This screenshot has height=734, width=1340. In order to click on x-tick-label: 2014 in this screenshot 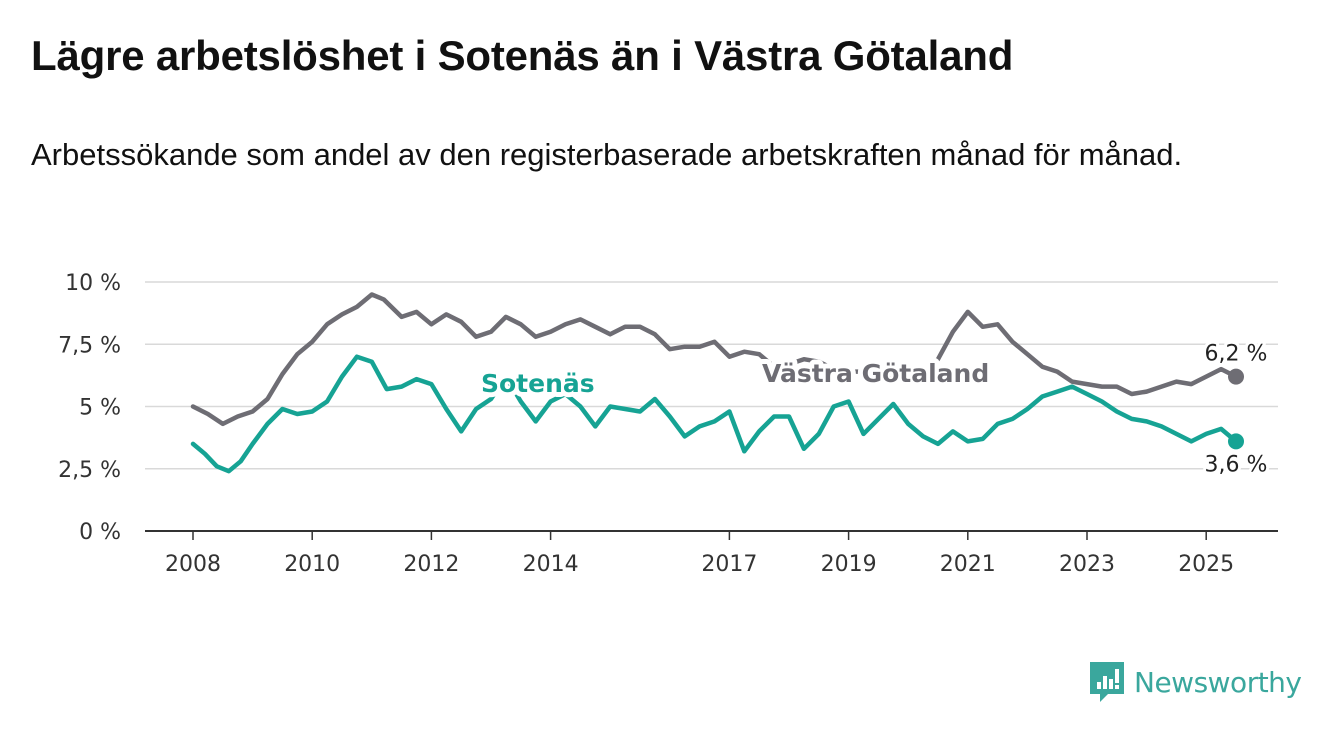, I will do `click(551, 564)`.